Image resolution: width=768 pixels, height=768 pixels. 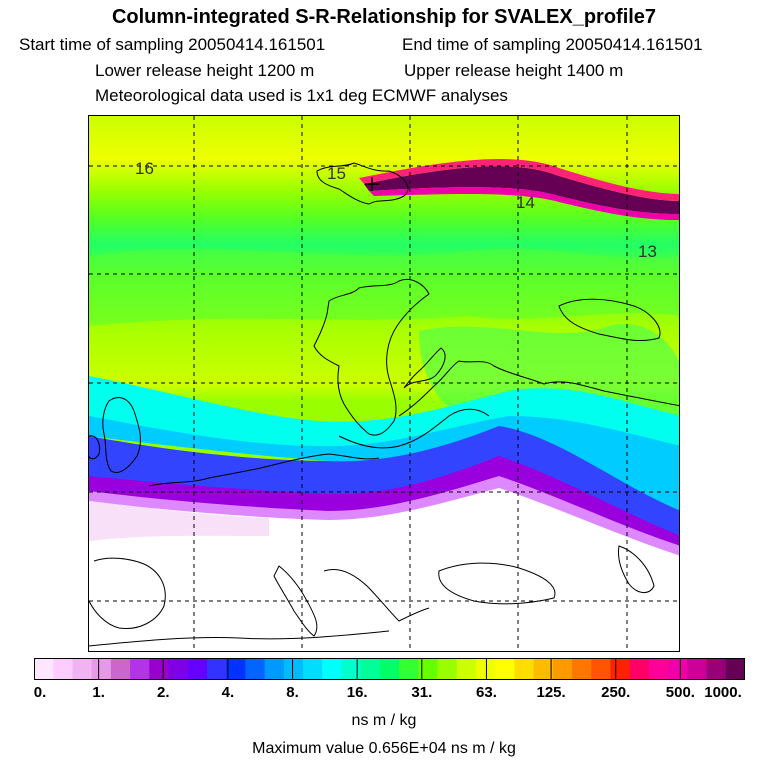 I want to click on contour-label-13: 13, so click(x=647, y=251).